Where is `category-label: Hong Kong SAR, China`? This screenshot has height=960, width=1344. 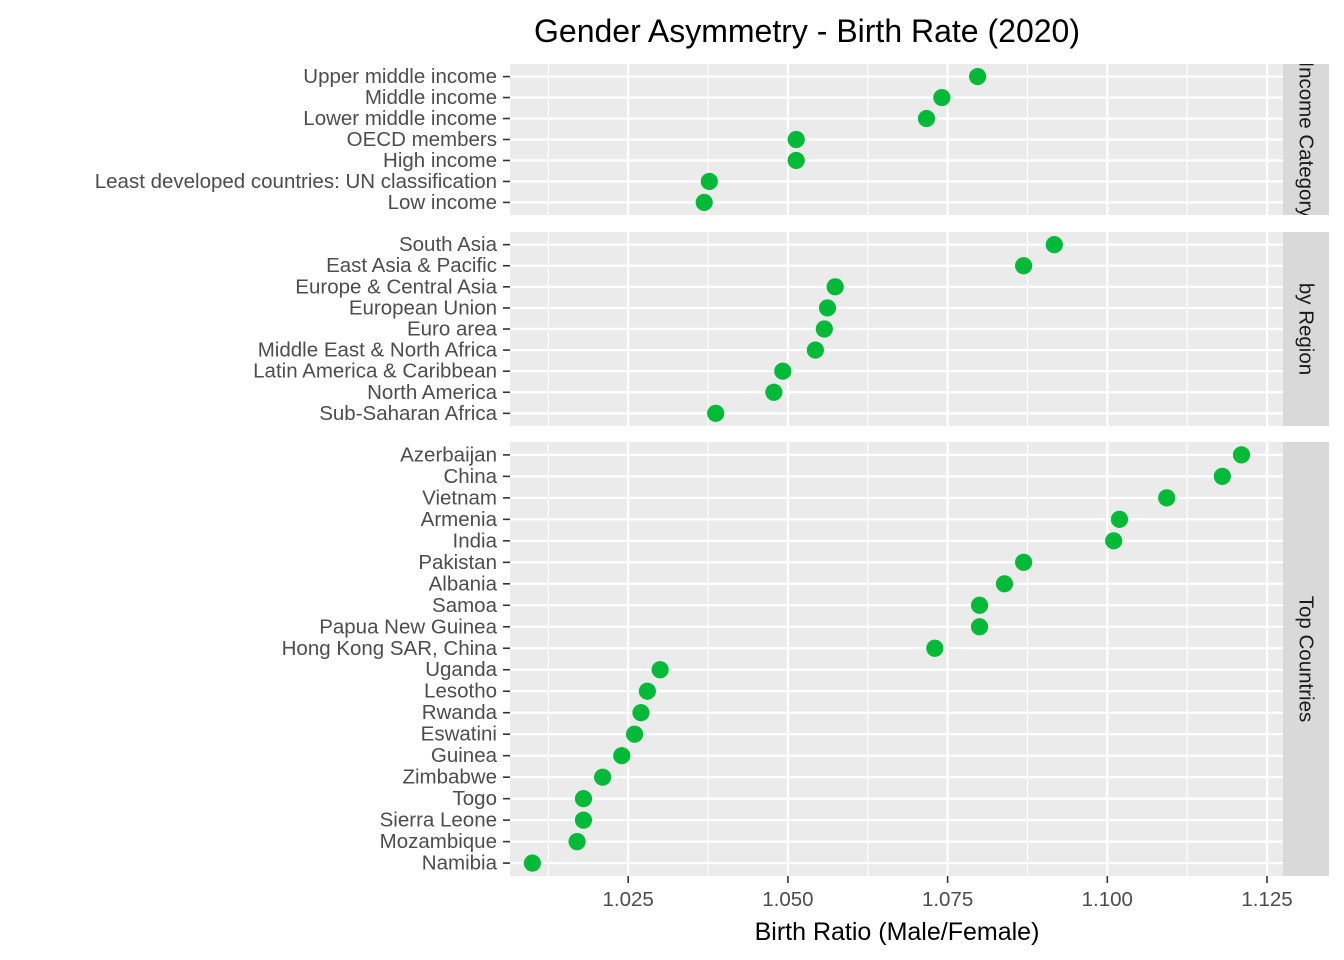
category-label: Hong Kong SAR, China is located at coordinates (390, 648).